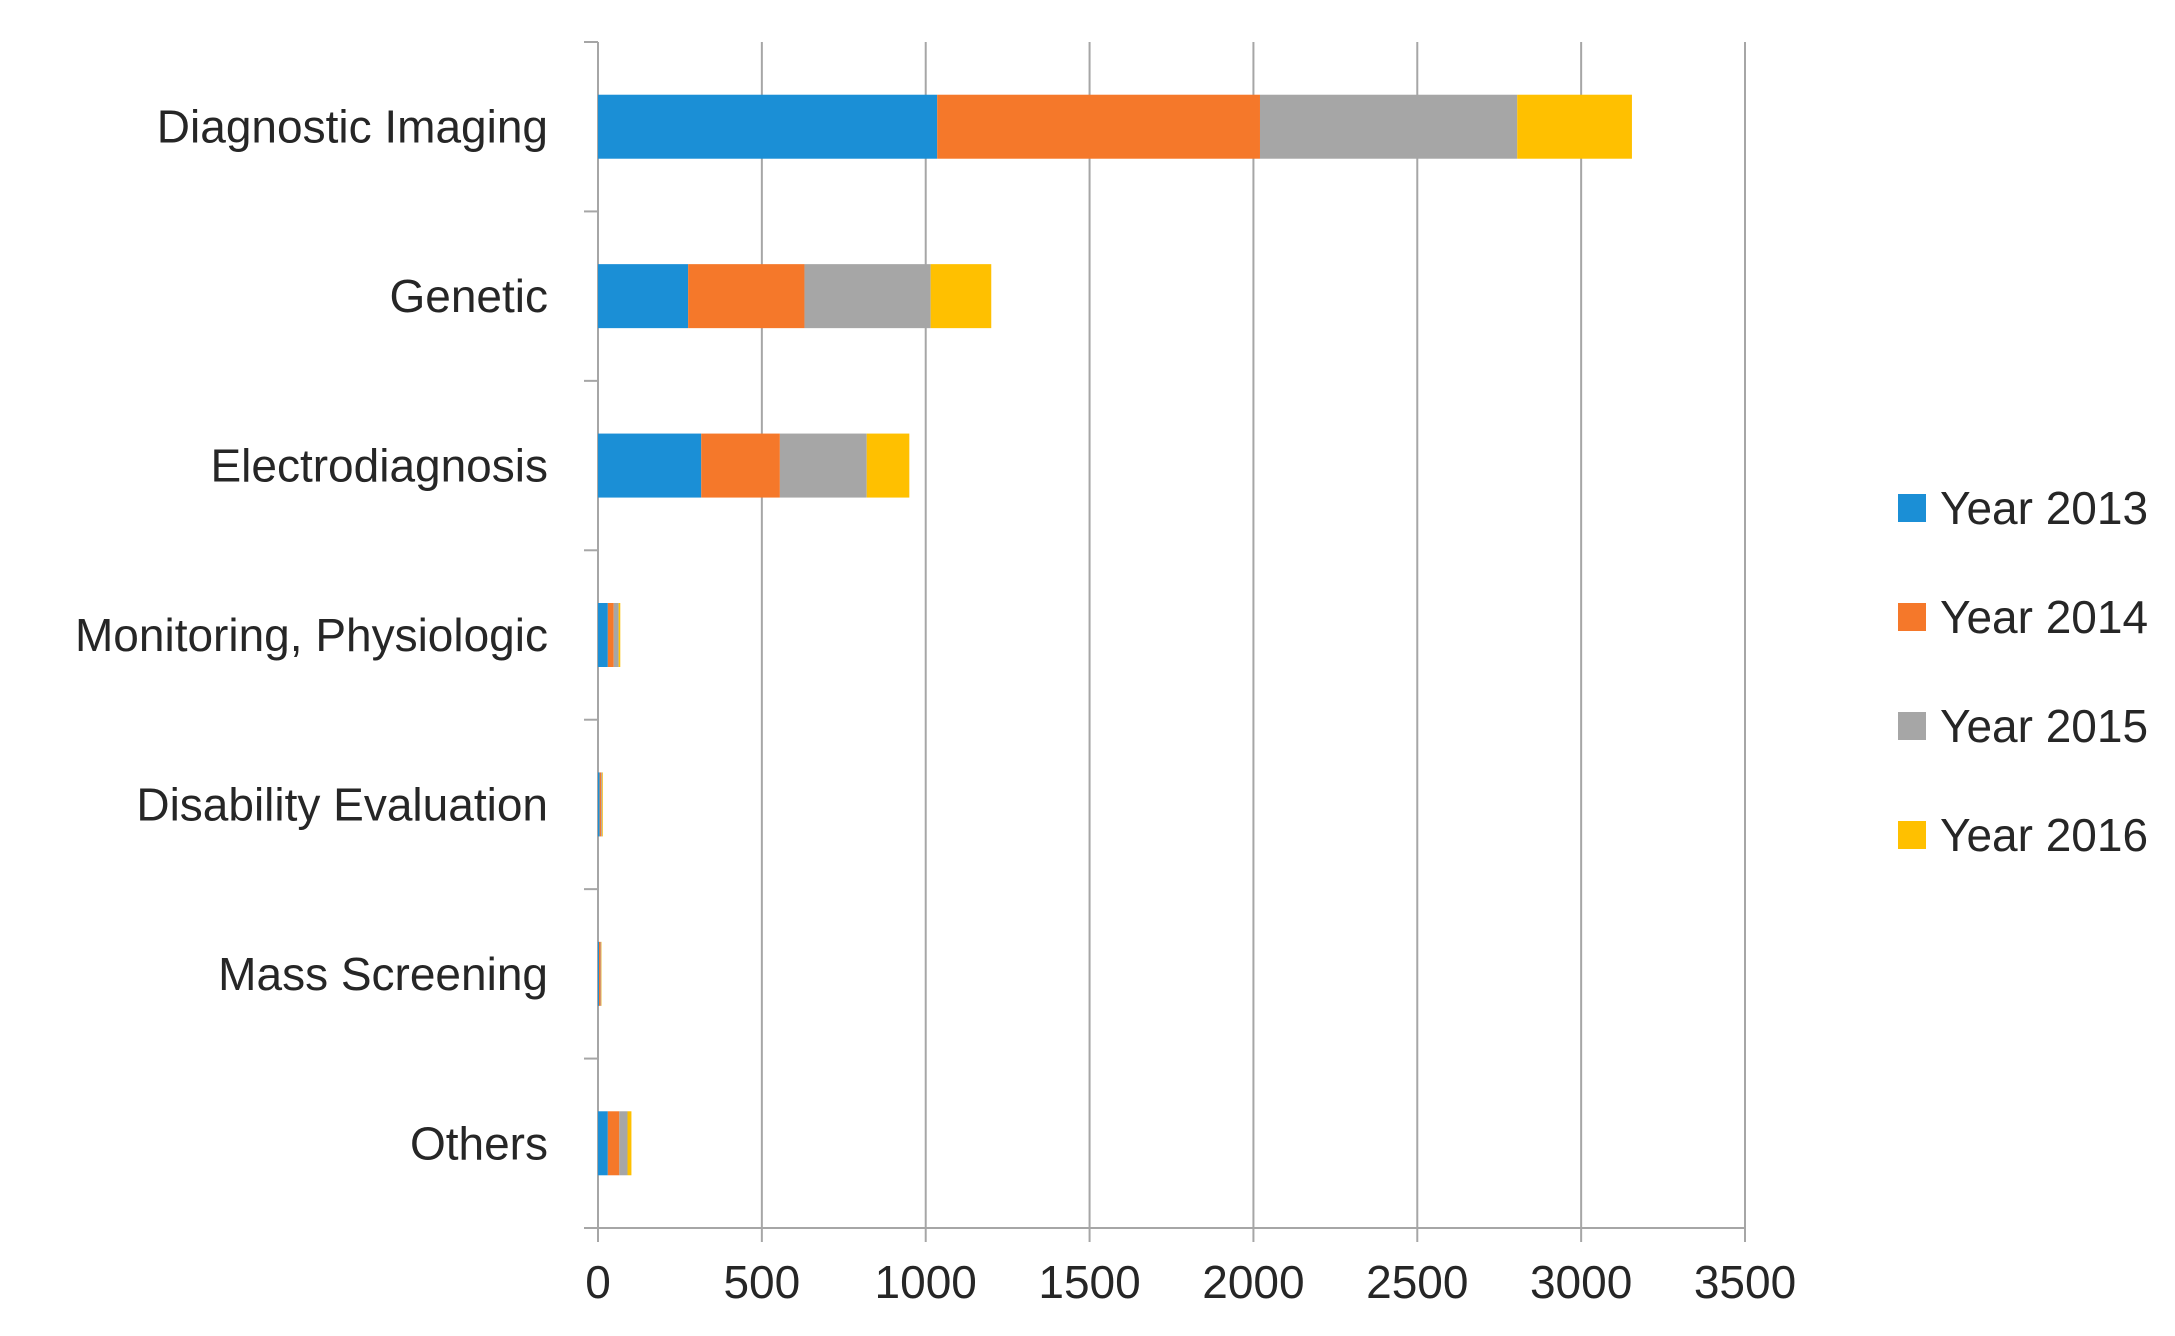  What do you see at coordinates (603, 635) in the screenshot?
I see `bar-monitoring-physiologic-year-2013` at bounding box center [603, 635].